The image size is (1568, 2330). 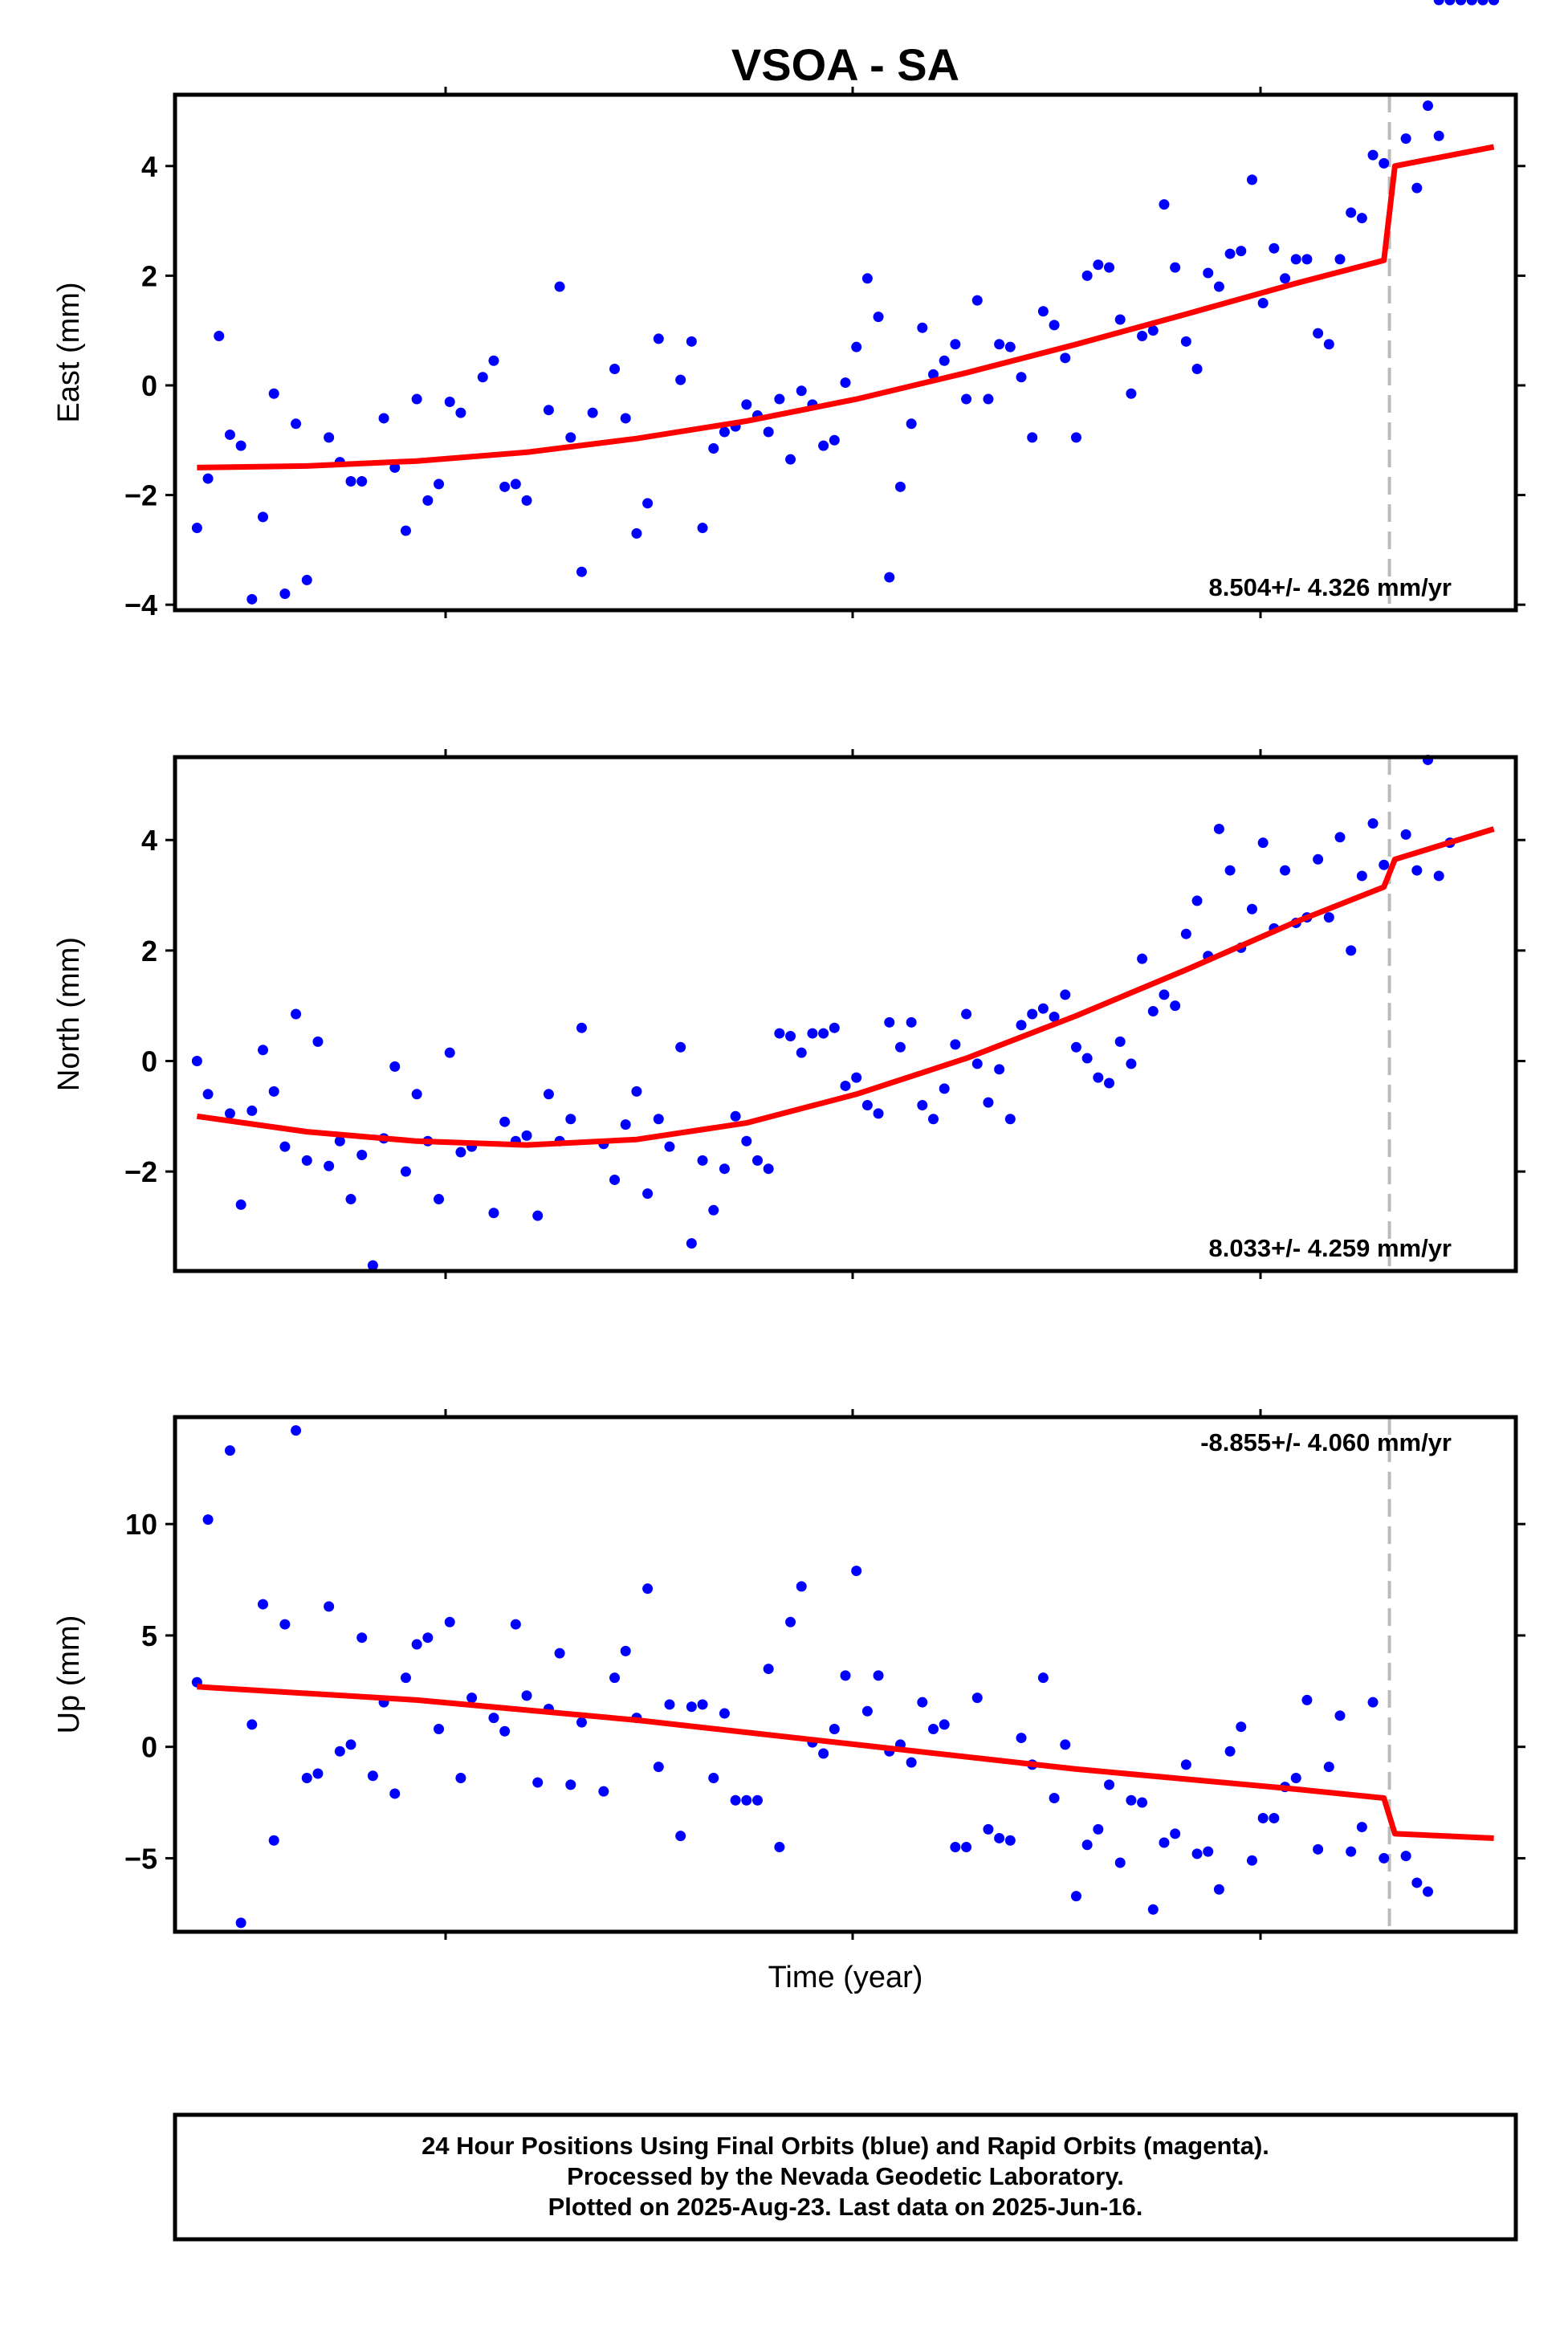 What do you see at coordinates (149, 1747) in the screenshot?
I see `up-ytick-label-1: 0` at bounding box center [149, 1747].